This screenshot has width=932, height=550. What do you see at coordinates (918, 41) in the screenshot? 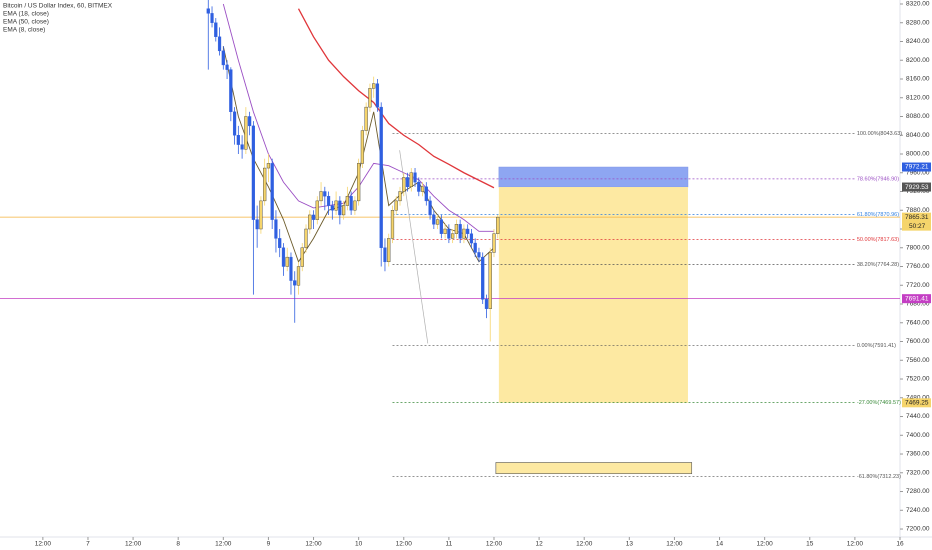
I see `y-tick-label: 8240.00` at bounding box center [918, 41].